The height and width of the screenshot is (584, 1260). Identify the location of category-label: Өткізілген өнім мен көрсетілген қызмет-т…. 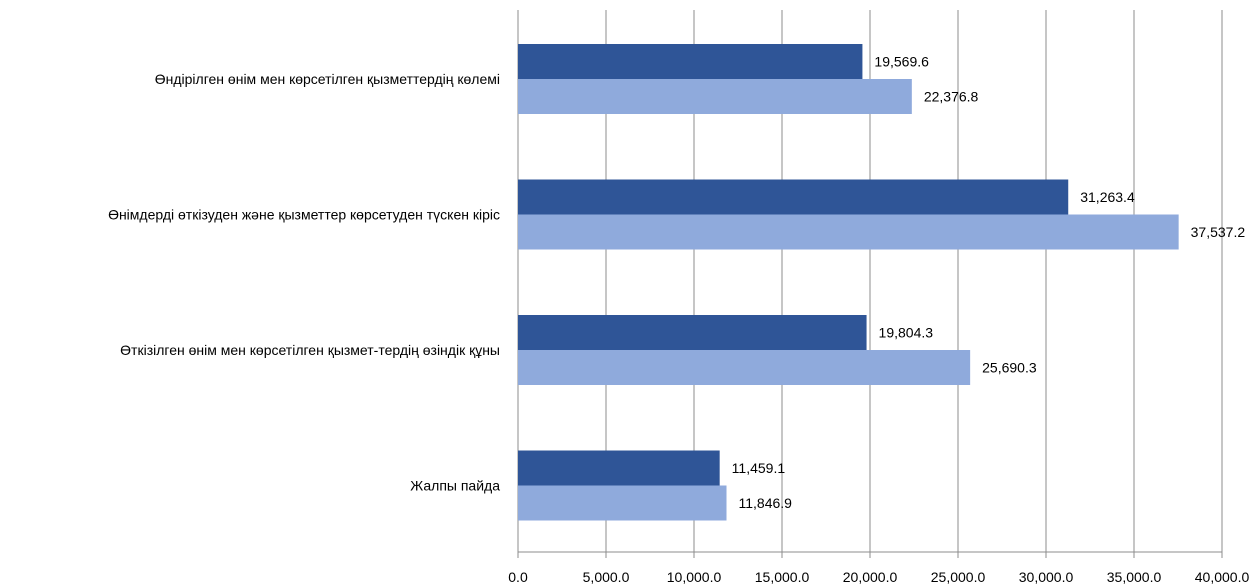
(310, 350).